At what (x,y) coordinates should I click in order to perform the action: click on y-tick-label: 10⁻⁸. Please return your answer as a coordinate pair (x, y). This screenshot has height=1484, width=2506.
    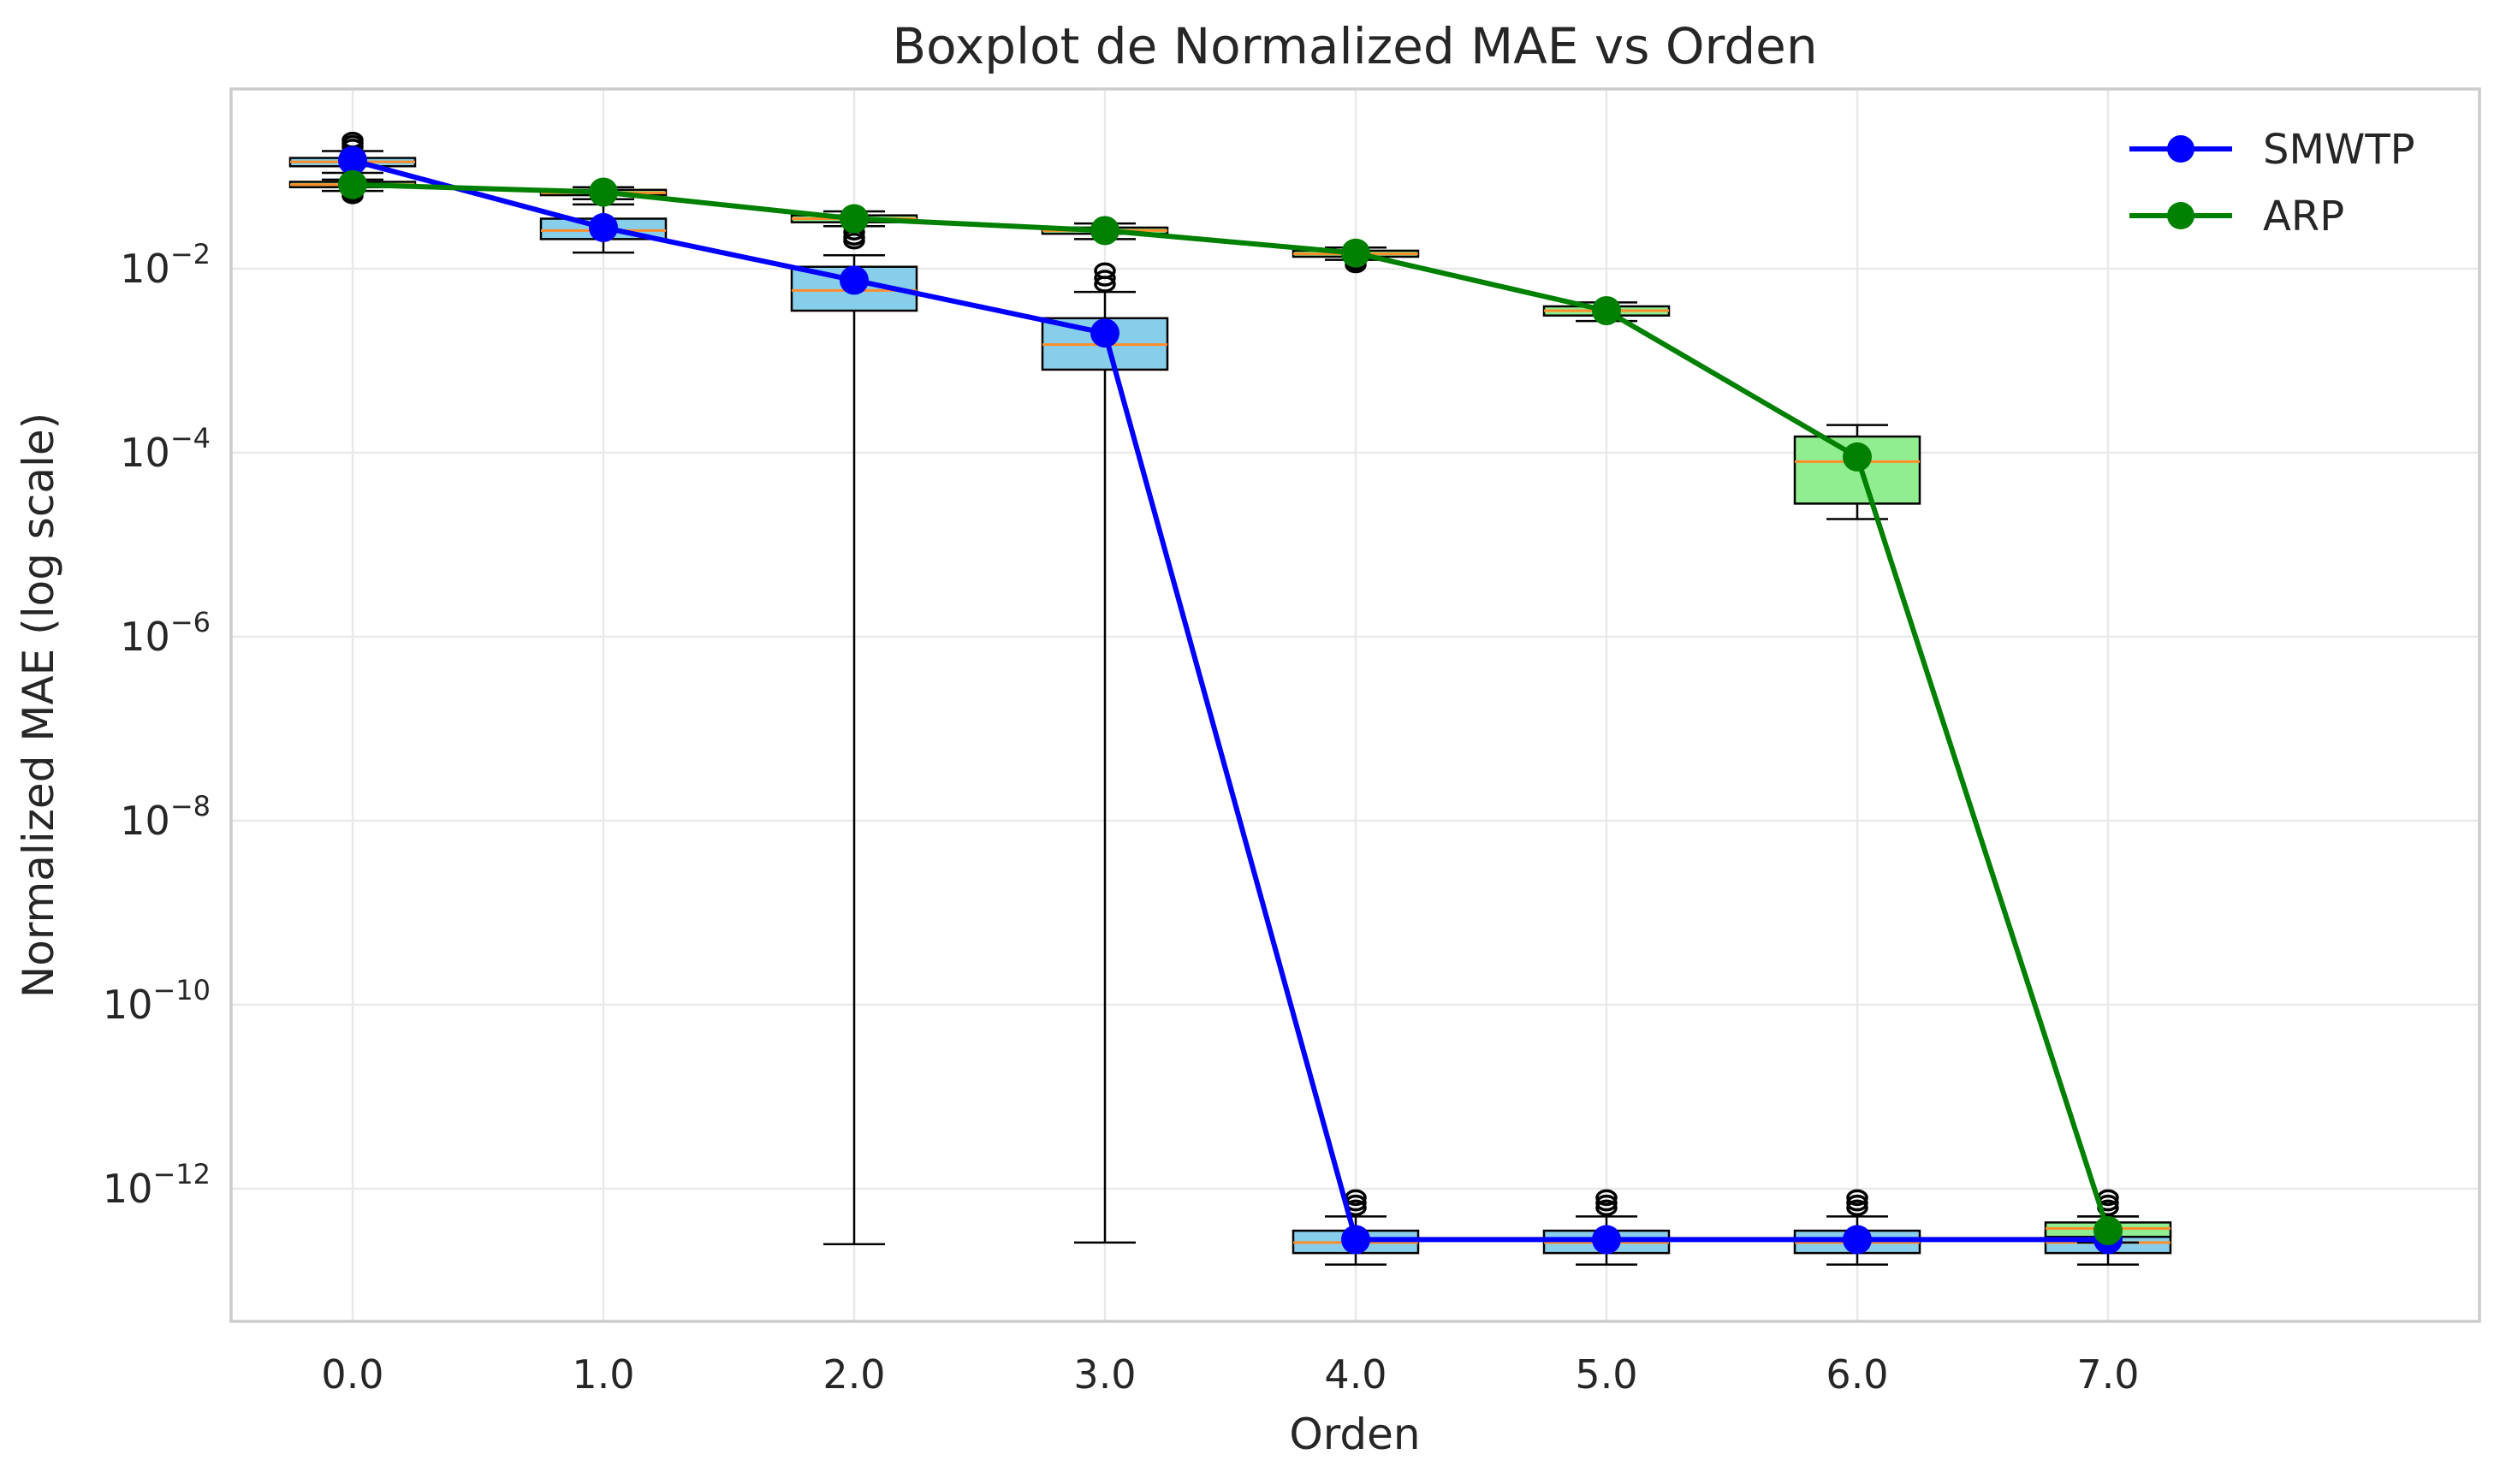
    Looking at the image, I should click on (165, 817).